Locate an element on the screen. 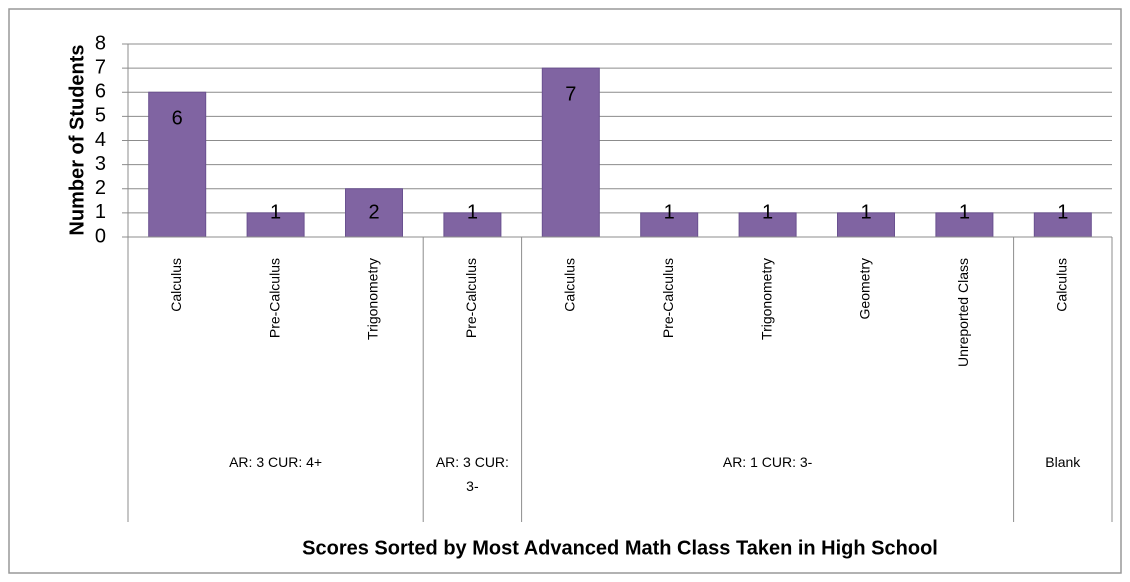 This screenshot has width=1130, height=582. y-tick-label: 5 is located at coordinates (100, 116).